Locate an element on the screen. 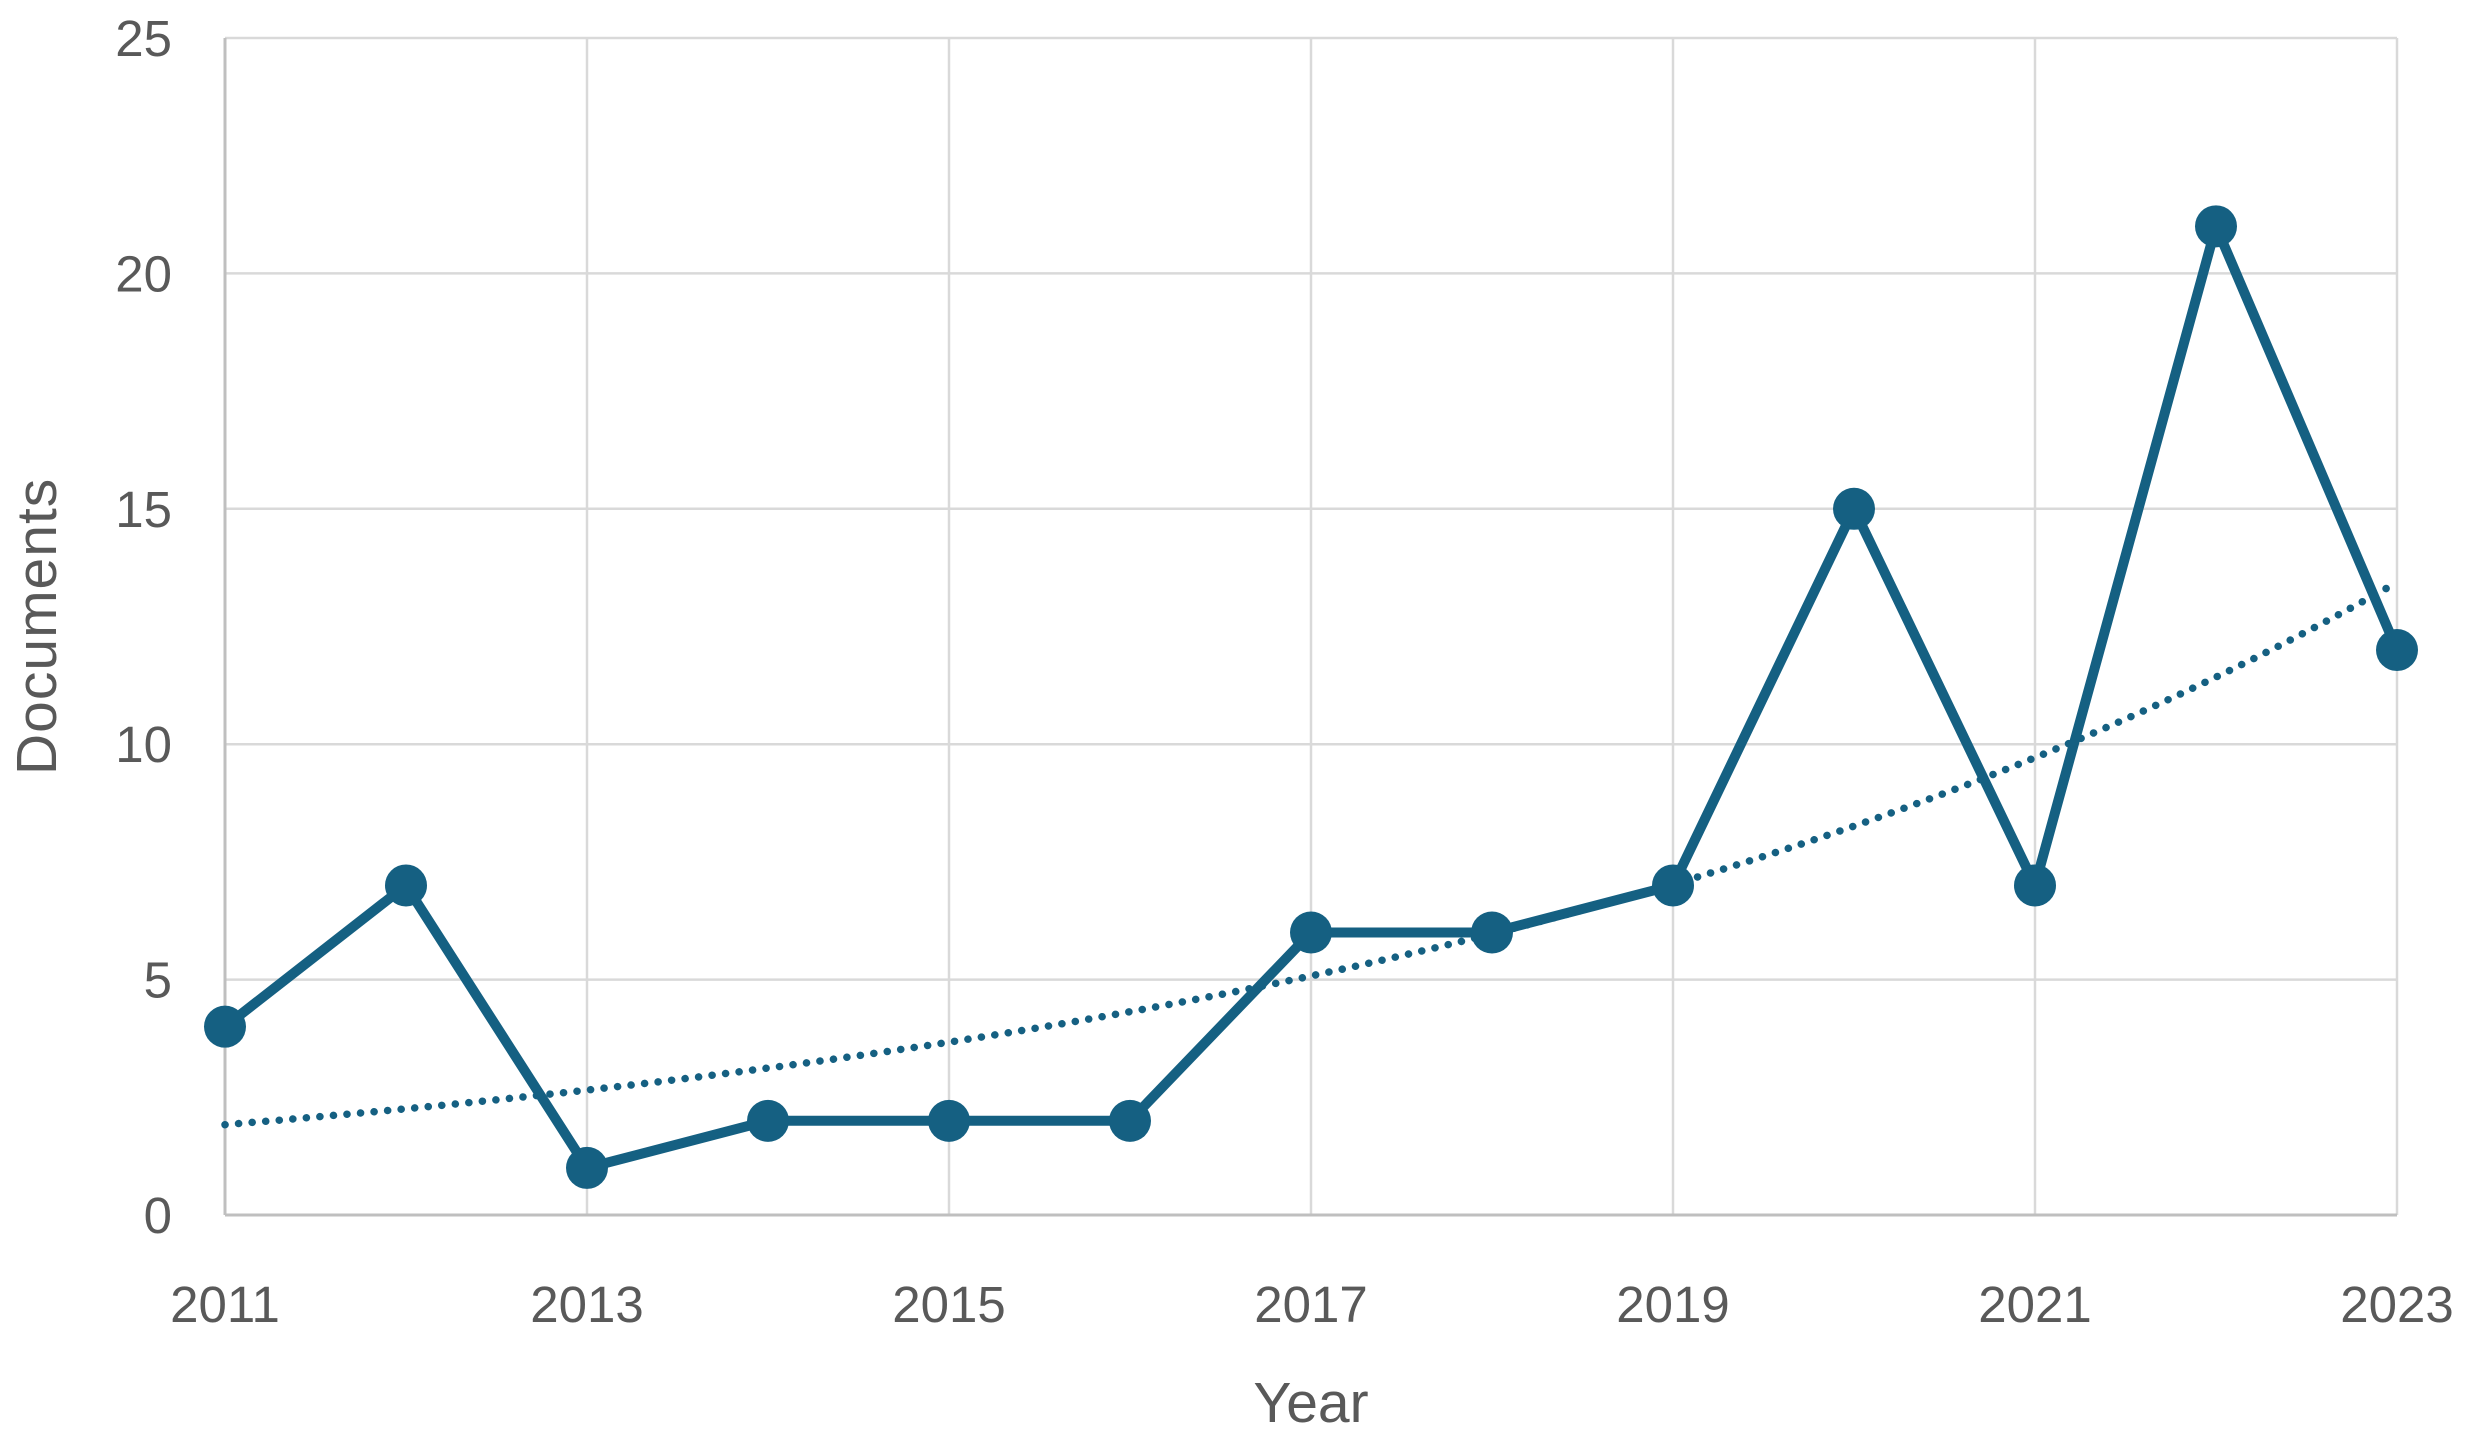 The height and width of the screenshot is (1448, 2470). x-tick-label: 2011 is located at coordinates (225, 1304).